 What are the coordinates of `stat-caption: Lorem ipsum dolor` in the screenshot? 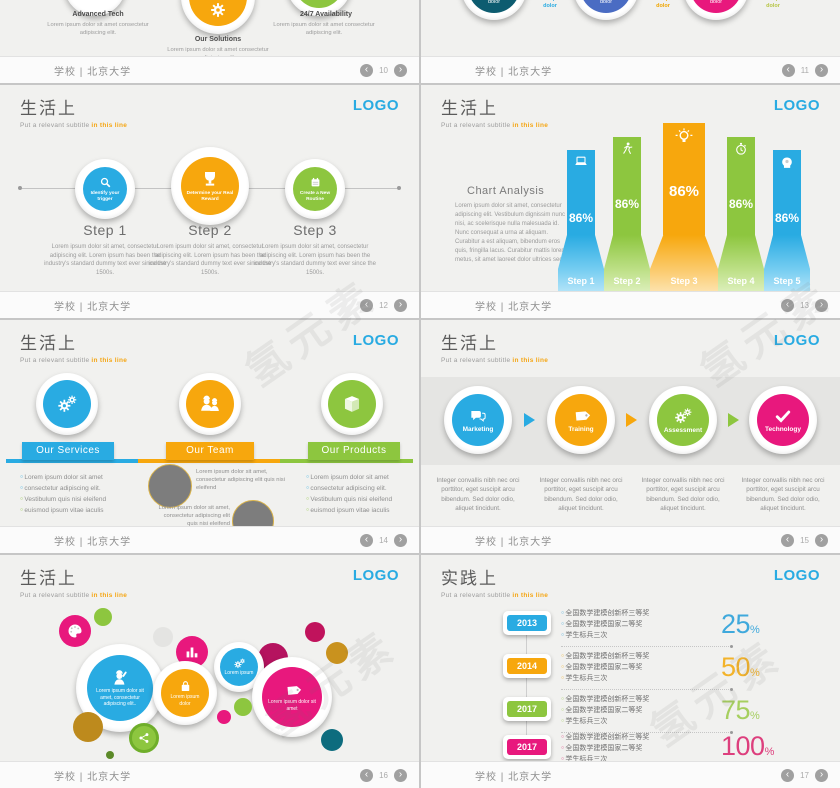 It's located at (550, 5).